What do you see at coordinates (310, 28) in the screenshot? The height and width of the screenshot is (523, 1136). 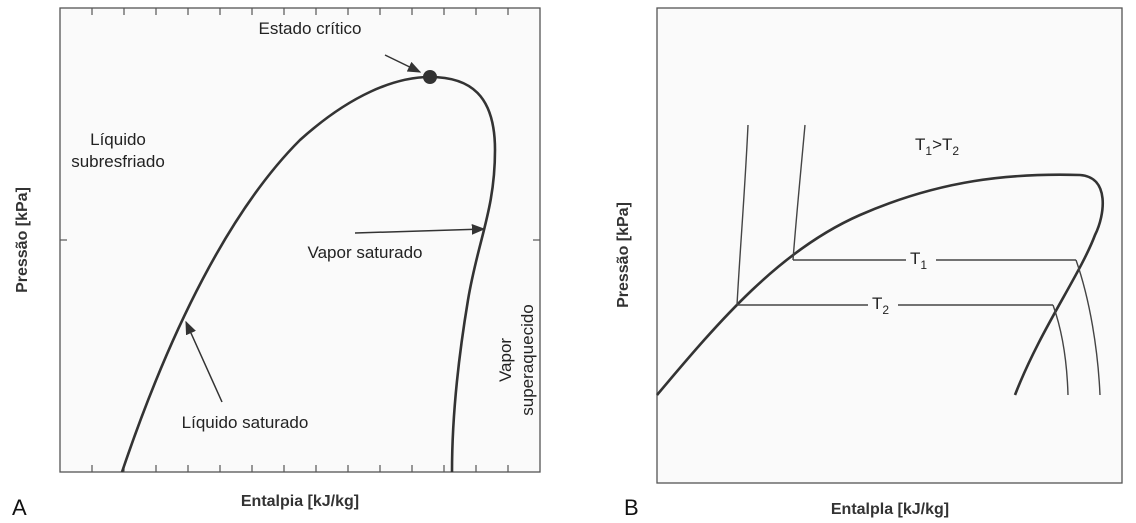 I see `critical-label: Estado crítico` at bounding box center [310, 28].